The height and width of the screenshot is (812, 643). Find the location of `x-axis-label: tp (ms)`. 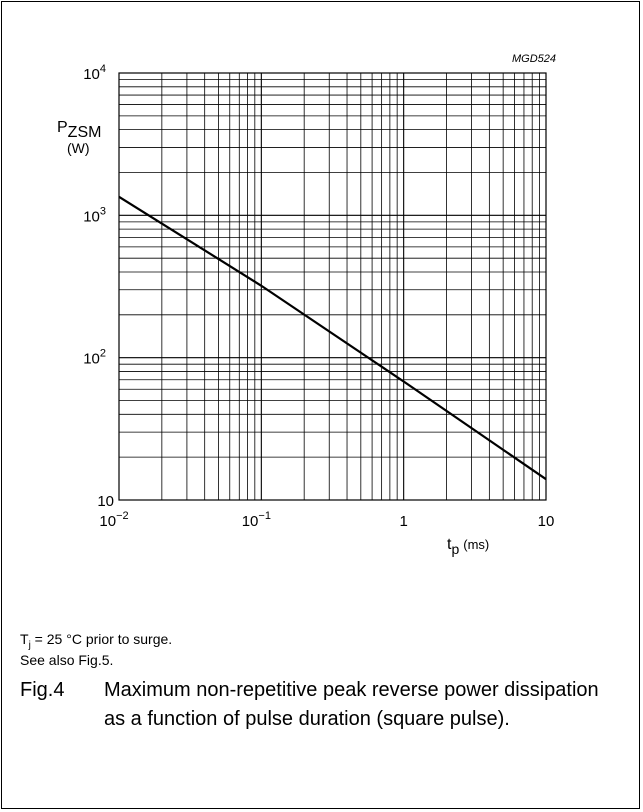

x-axis-label: tp (ms) is located at coordinates (468, 546).